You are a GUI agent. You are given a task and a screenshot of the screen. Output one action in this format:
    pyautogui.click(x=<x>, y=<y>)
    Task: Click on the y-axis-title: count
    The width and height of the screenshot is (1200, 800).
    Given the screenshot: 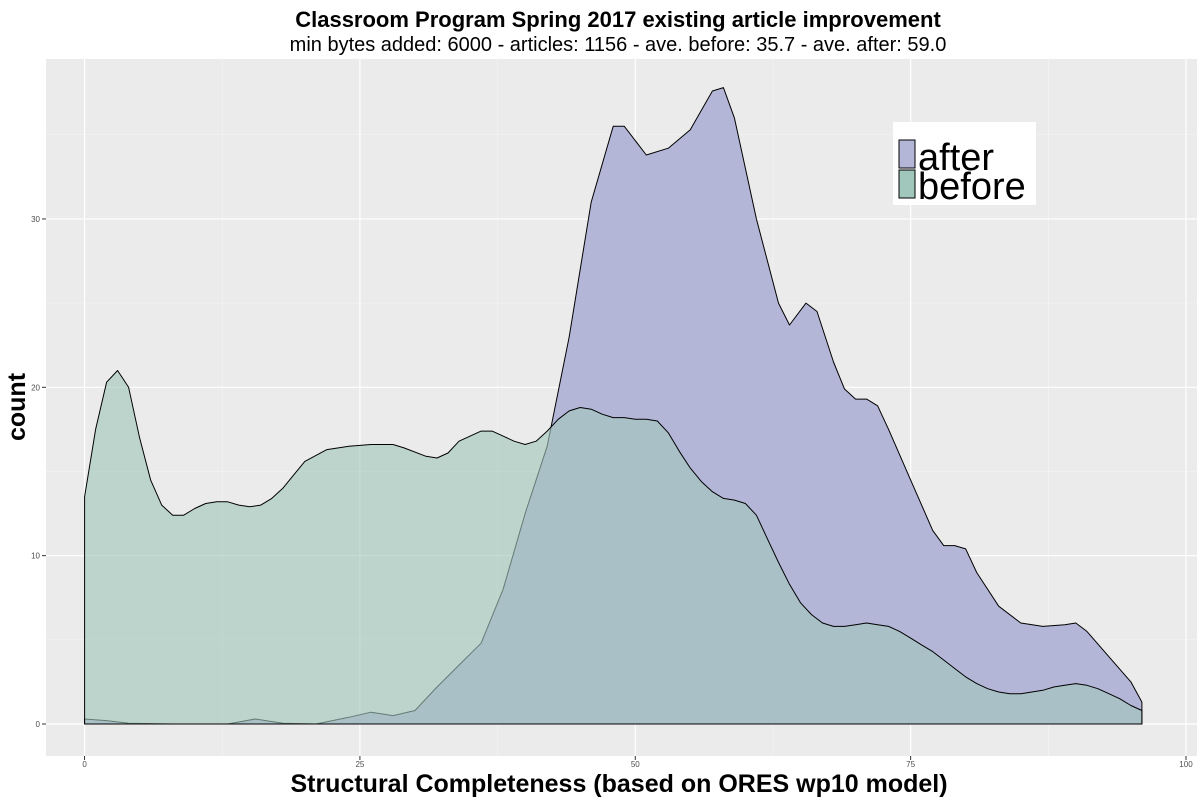 What is the action you would take?
    pyautogui.click(x=17, y=406)
    